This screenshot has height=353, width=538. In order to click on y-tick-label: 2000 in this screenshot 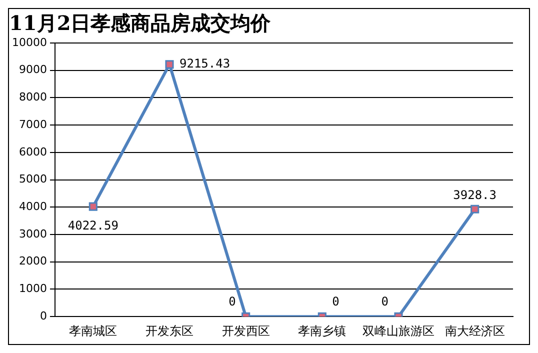, I will do `click(32, 261)`.